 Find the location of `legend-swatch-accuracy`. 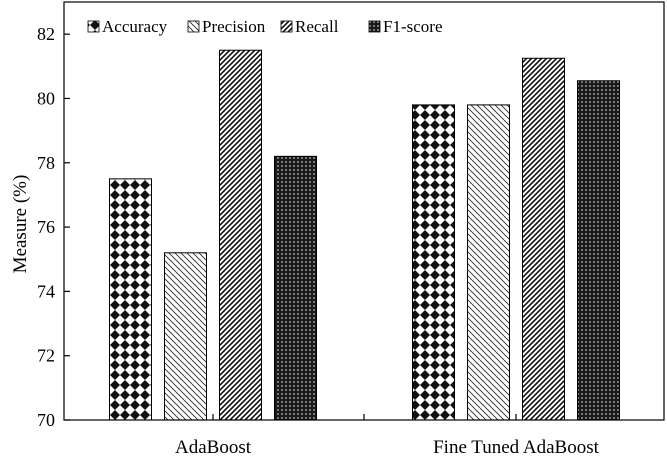

legend-swatch-accuracy is located at coordinates (93, 26).